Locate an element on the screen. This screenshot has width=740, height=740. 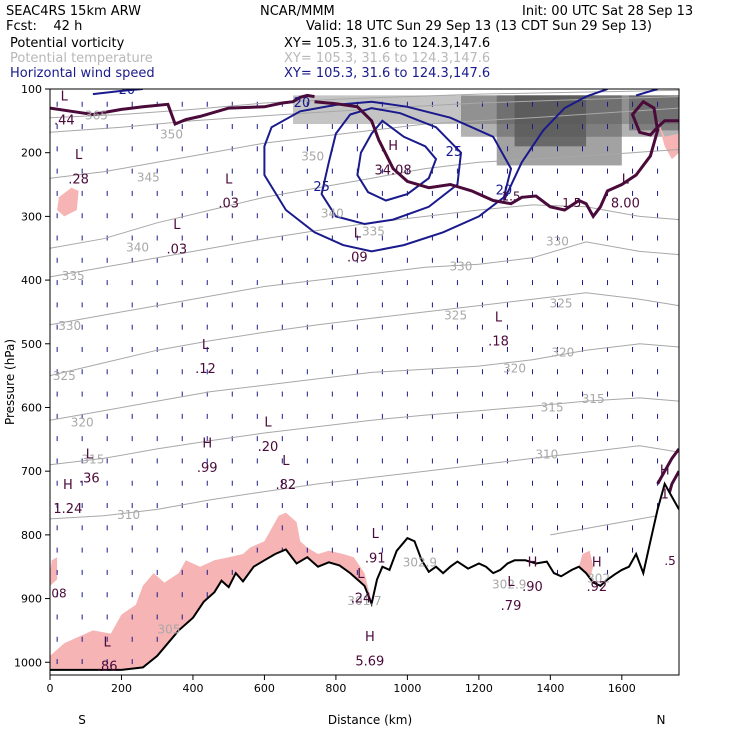
wind-label-4: 25 is located at coordinates (321, 187).